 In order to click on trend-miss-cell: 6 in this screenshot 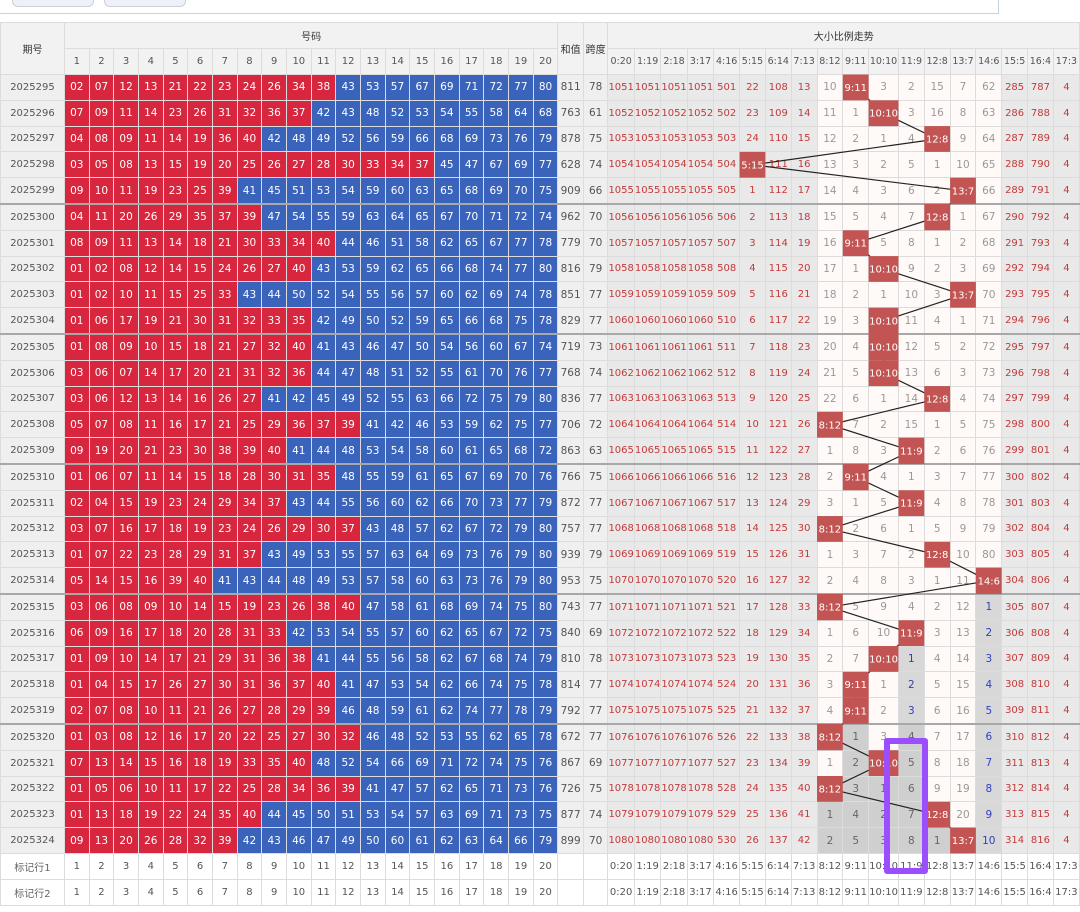, I will do `click(856, 633)`.